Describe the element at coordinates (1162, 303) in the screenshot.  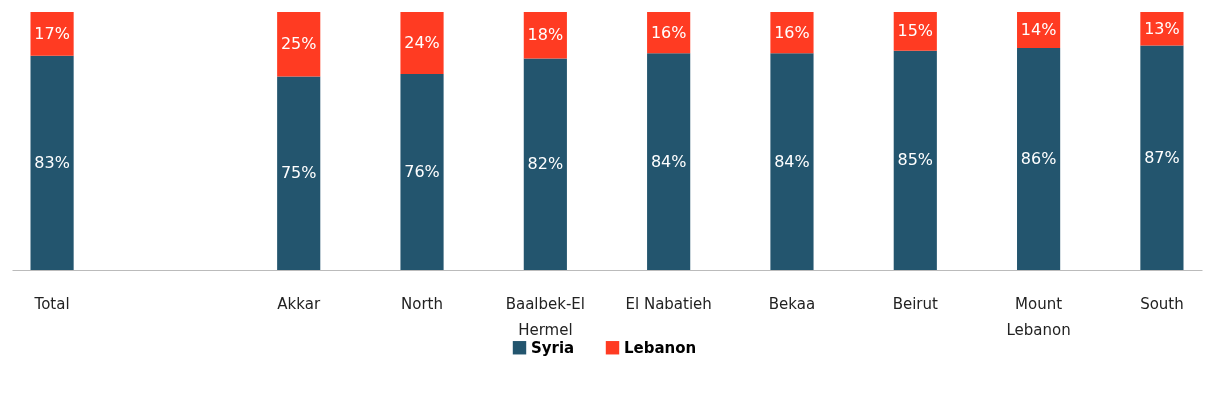
I see `x-tick-label: South` at that location.